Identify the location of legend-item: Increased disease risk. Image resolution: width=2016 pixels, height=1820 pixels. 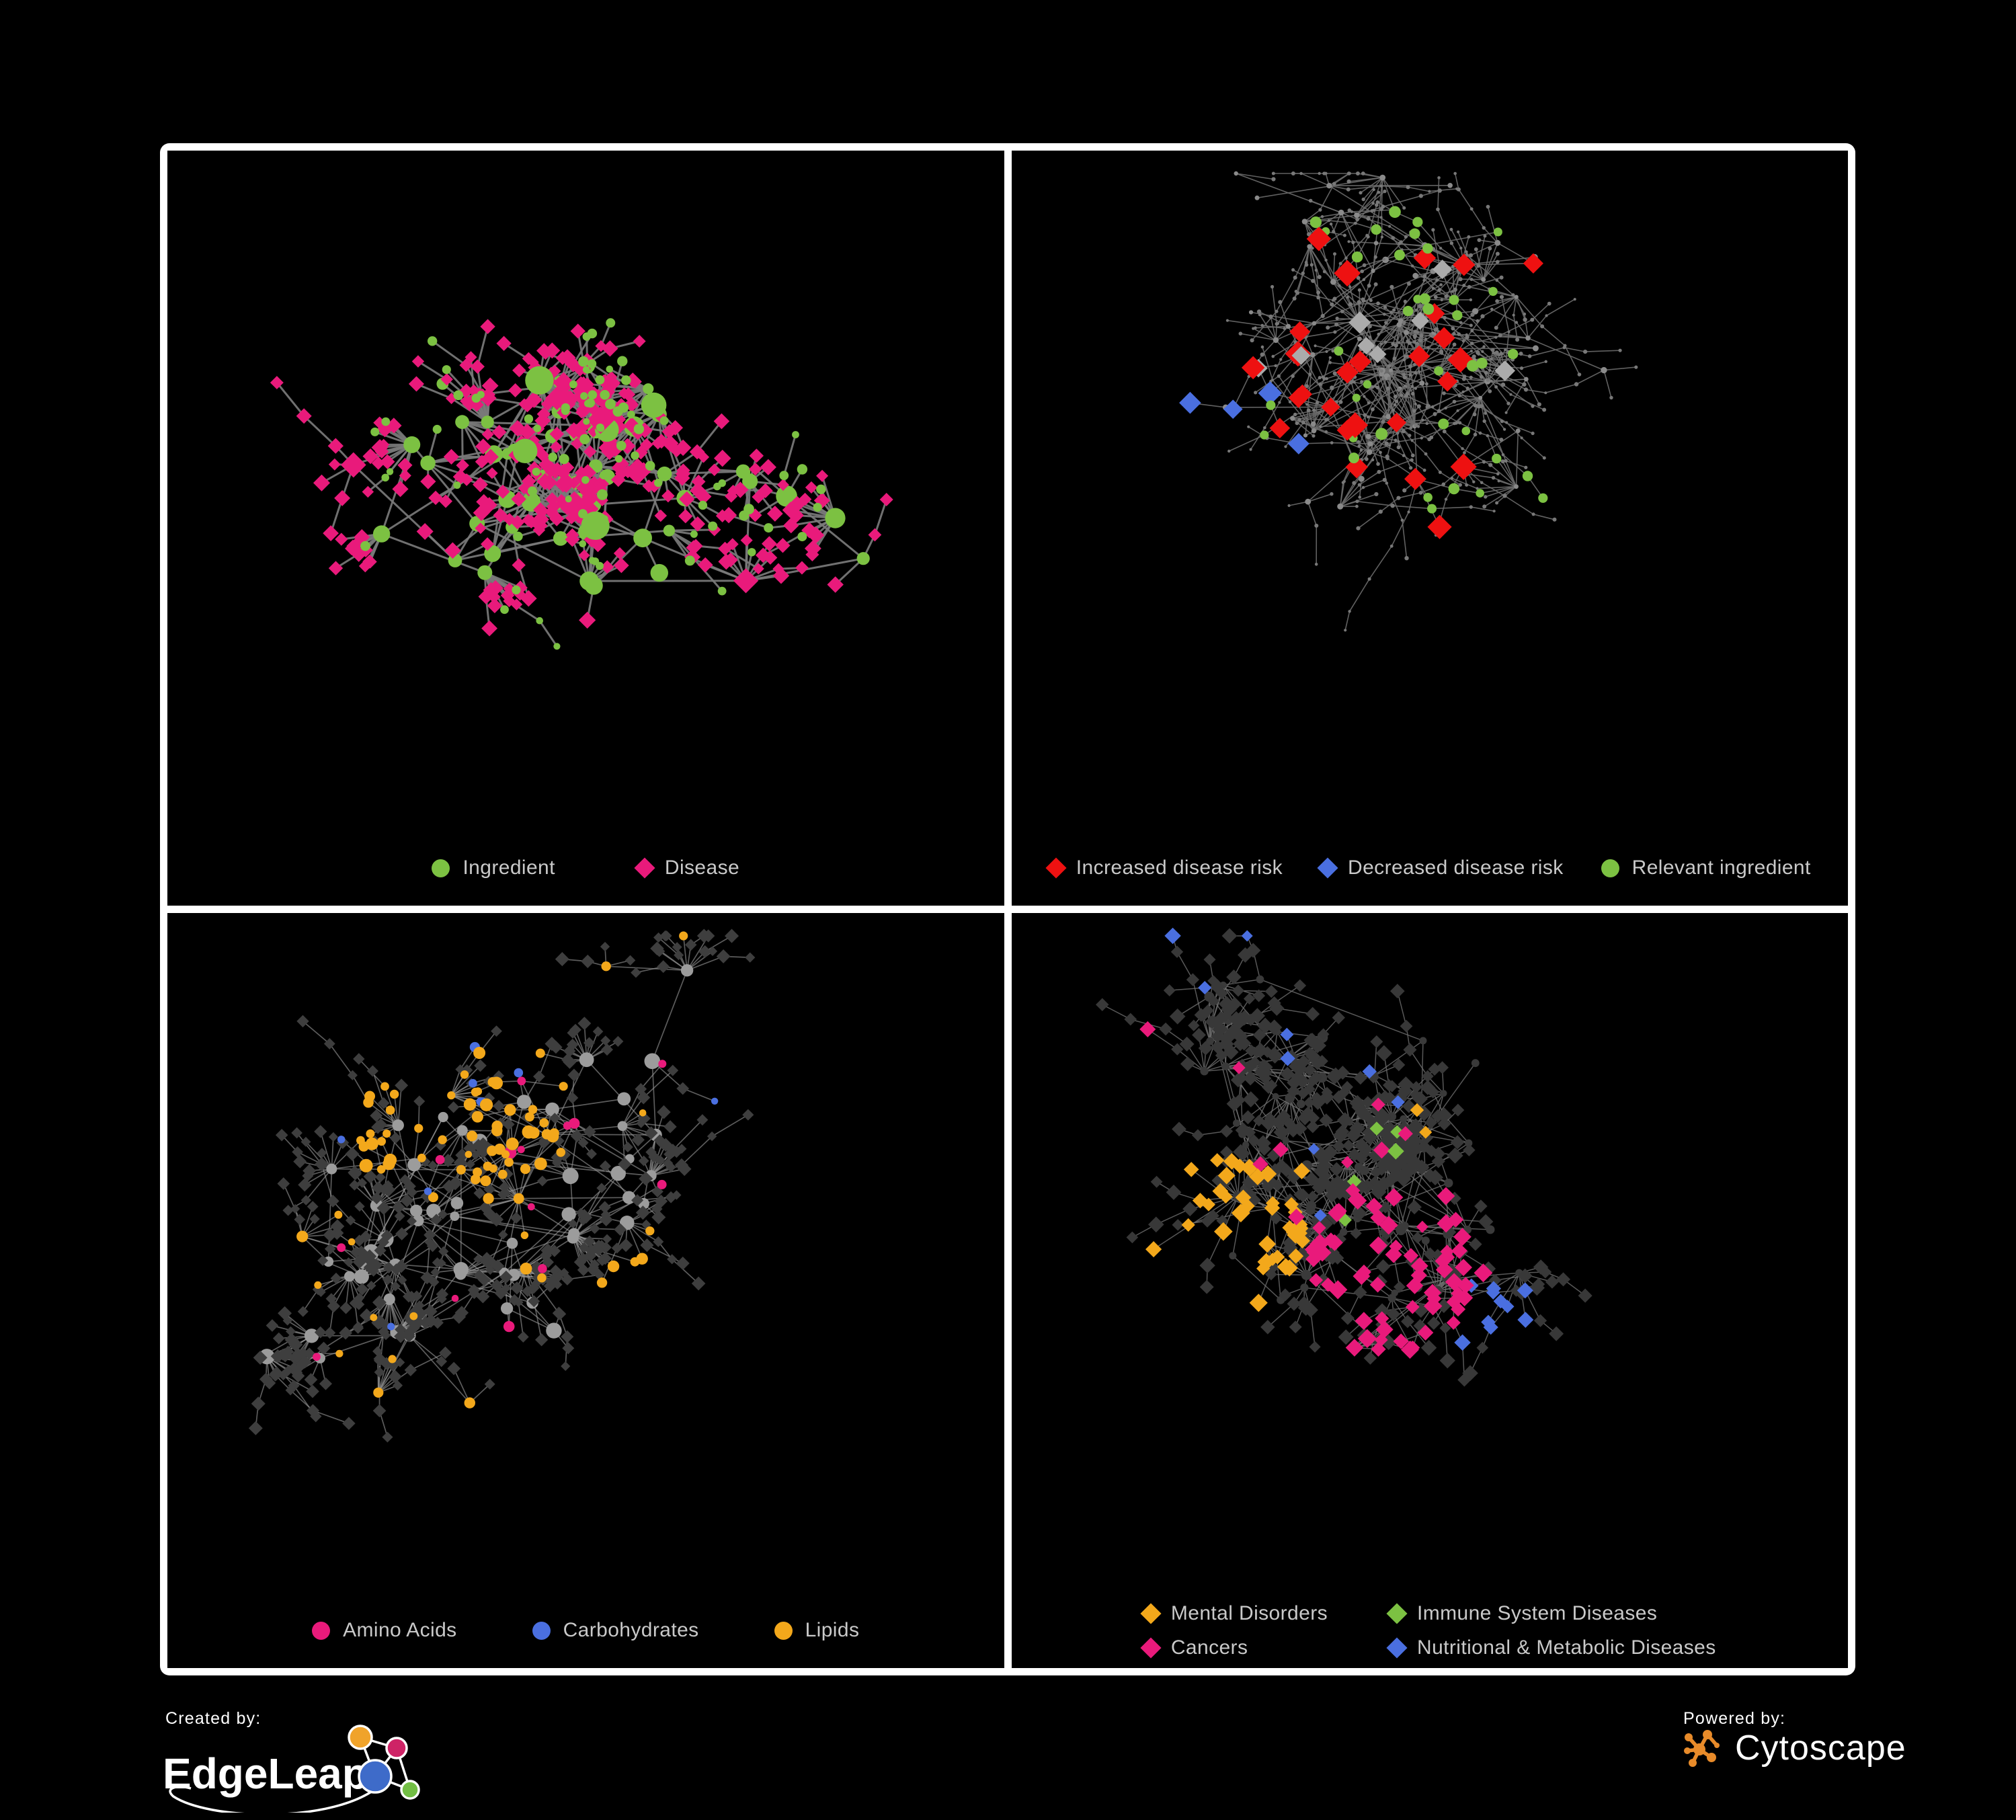
(1164, 868).